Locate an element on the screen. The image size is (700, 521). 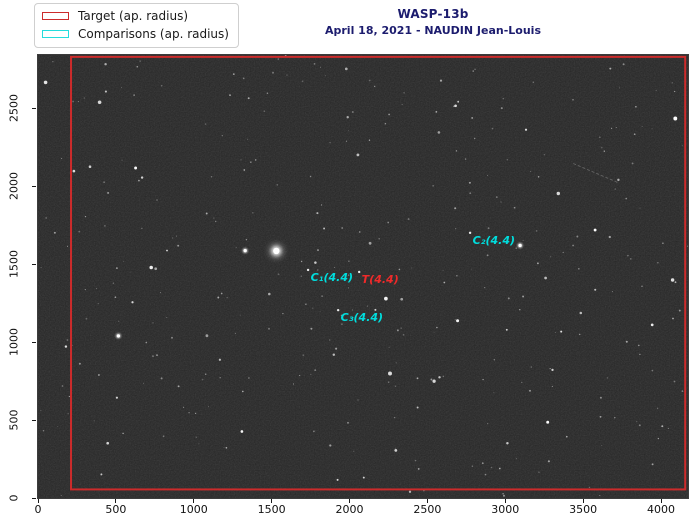
x-tick-label: 500 is located at coordinates (116, 509).